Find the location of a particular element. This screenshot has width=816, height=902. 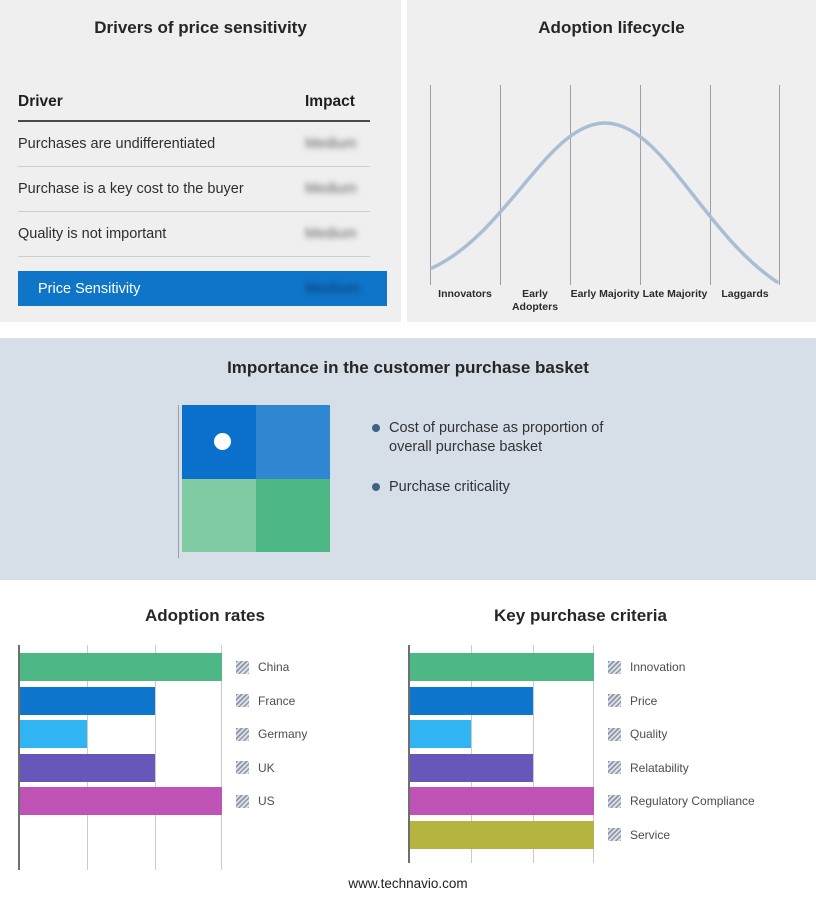

chart-title: Adoption rates is located at coordinates (205, 615).